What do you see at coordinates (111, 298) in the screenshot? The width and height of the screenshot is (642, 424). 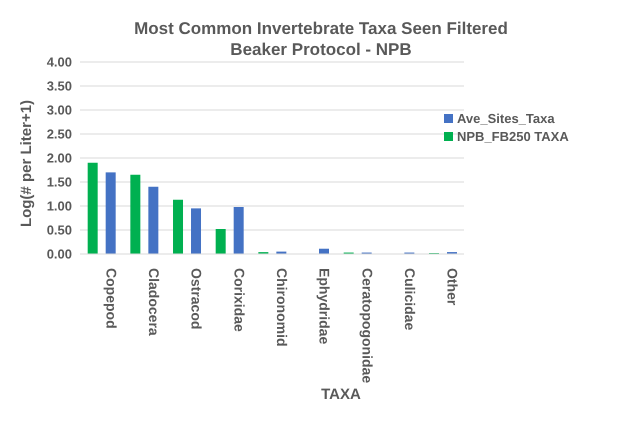 I see `x-tick-label: Copepod` at bounding box center [111, 298].